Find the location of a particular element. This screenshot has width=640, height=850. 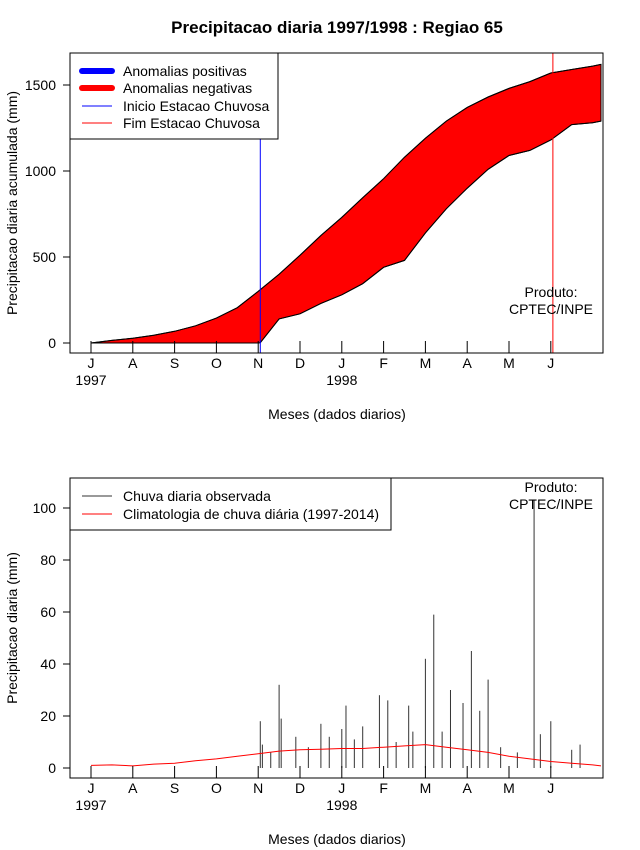

y-axis: 0 20 40 60 80 100 is located at coordinates (52, 638).